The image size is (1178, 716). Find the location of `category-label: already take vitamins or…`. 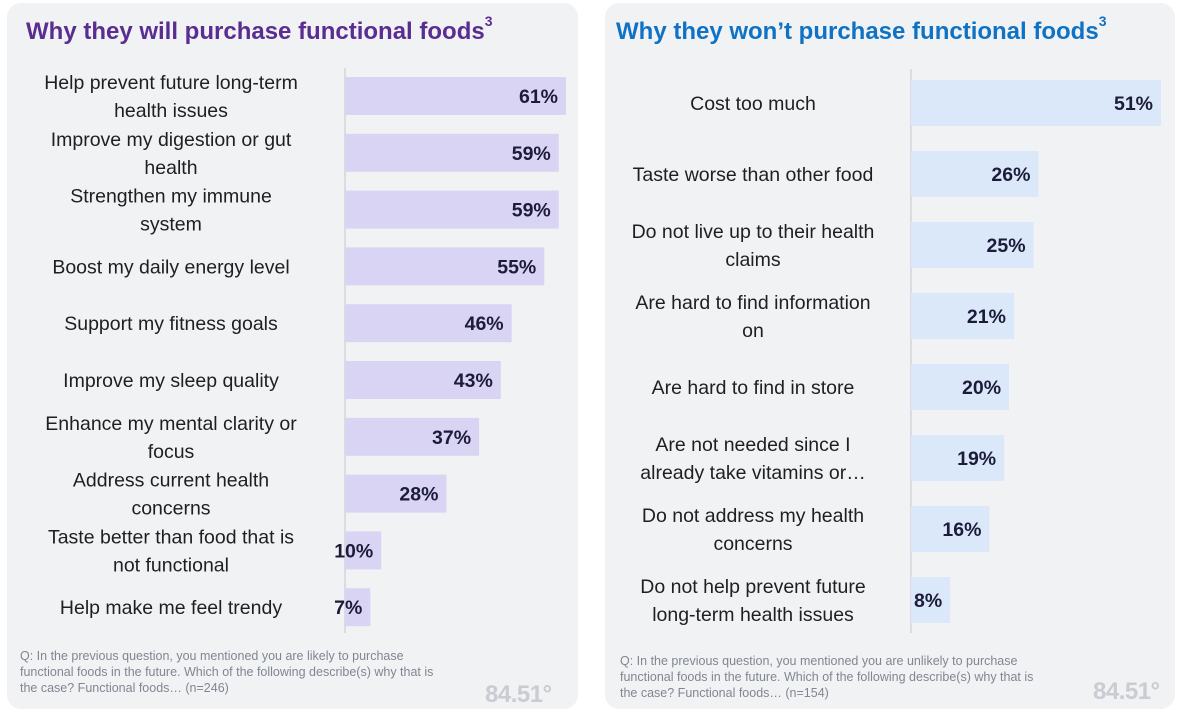

category-label: already take vitamins or… is located at coordinates (752, 473).